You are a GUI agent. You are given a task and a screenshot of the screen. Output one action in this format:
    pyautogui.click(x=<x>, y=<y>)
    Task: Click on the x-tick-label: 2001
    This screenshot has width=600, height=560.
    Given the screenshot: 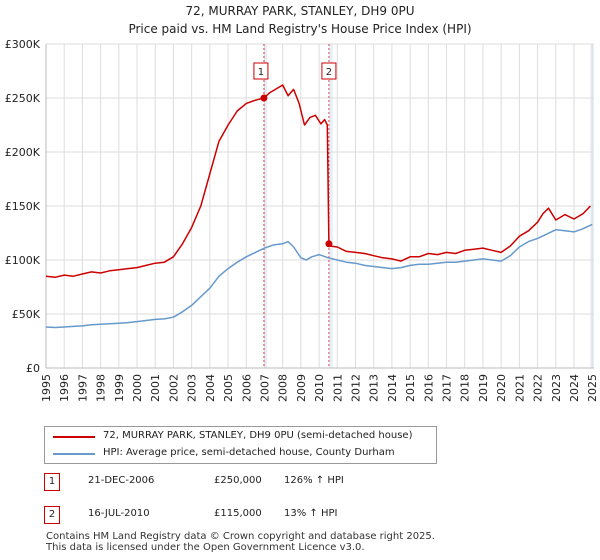 What is the action you would take?
    pyautogui.click(x=155, y=388)
    